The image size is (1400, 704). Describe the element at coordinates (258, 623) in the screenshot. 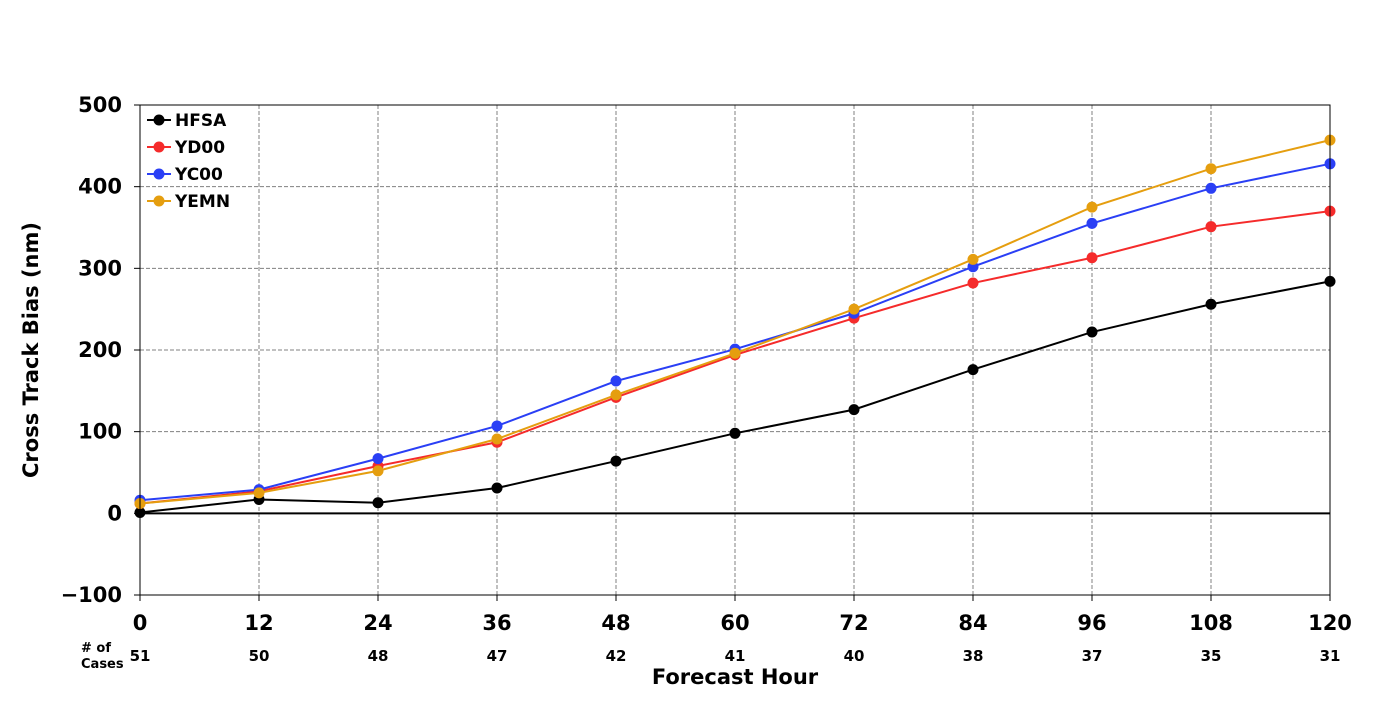

I see `x-tick-label: 12` at that location.